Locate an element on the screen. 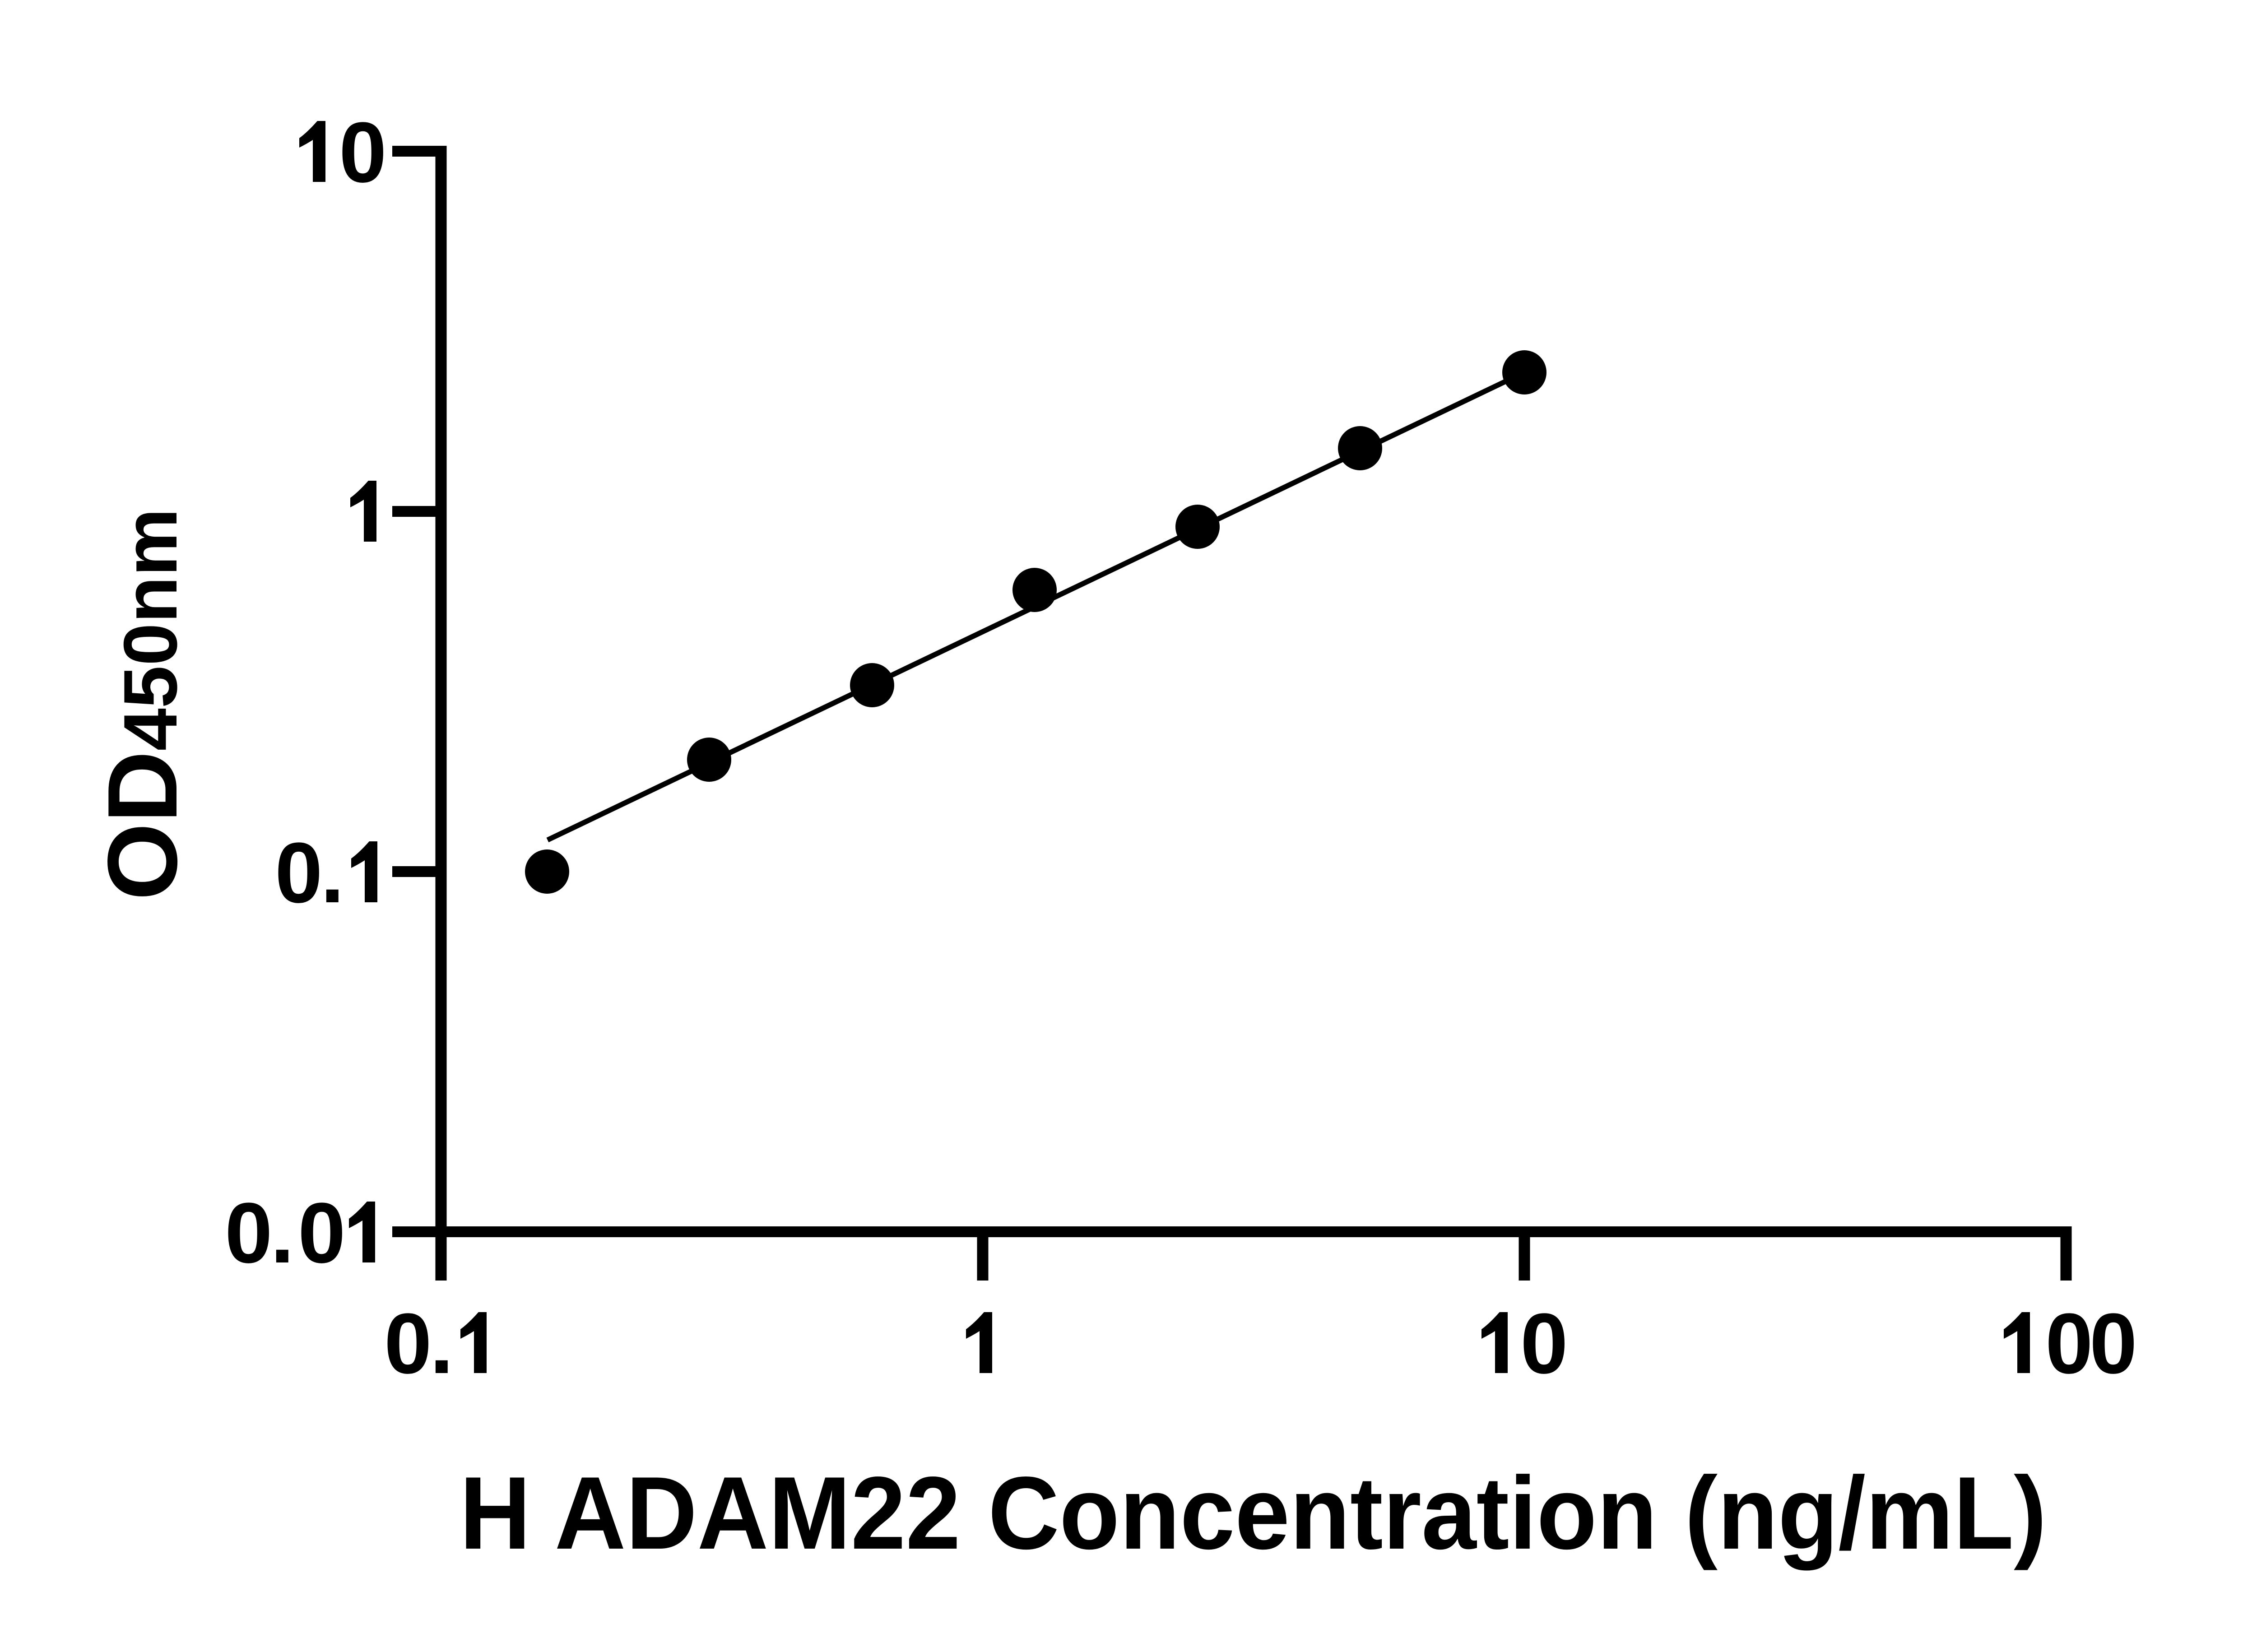 This screenshot has width=2257, height=1652. svg-text: H ADAM22 Concentration (ng/mL) is located at coordinates (1253, 1513).